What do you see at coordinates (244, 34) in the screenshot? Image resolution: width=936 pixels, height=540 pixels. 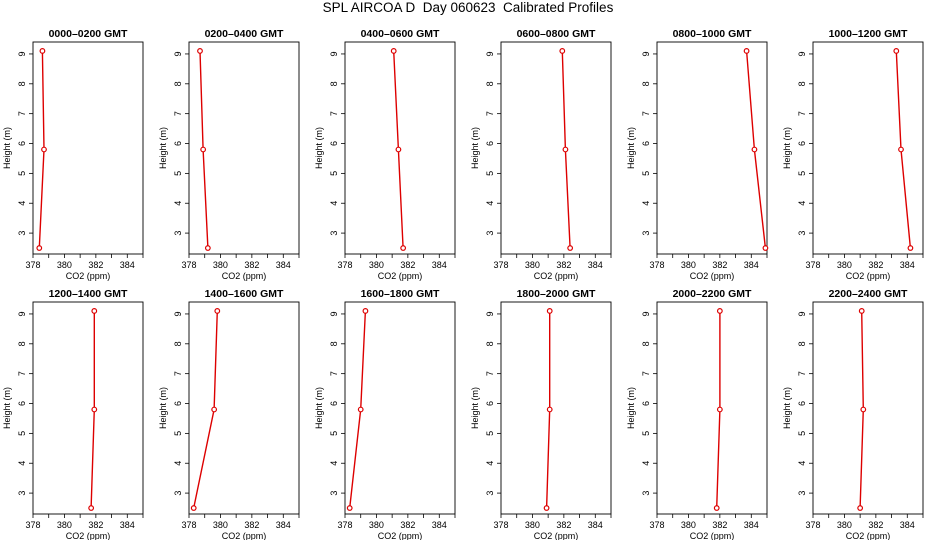 I see `panel-title: 0200–0400 GMT` at bounding box center [244, 34].